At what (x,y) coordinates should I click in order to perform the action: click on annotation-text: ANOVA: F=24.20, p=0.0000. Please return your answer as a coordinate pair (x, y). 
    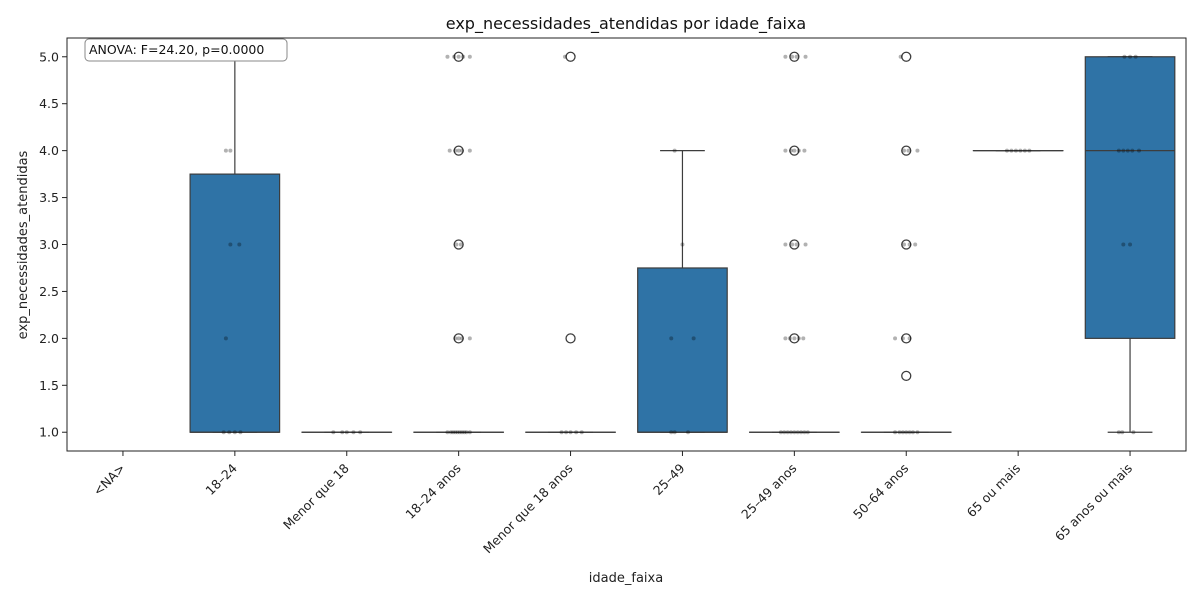
    Looking at the image, I should click on (176, 49).